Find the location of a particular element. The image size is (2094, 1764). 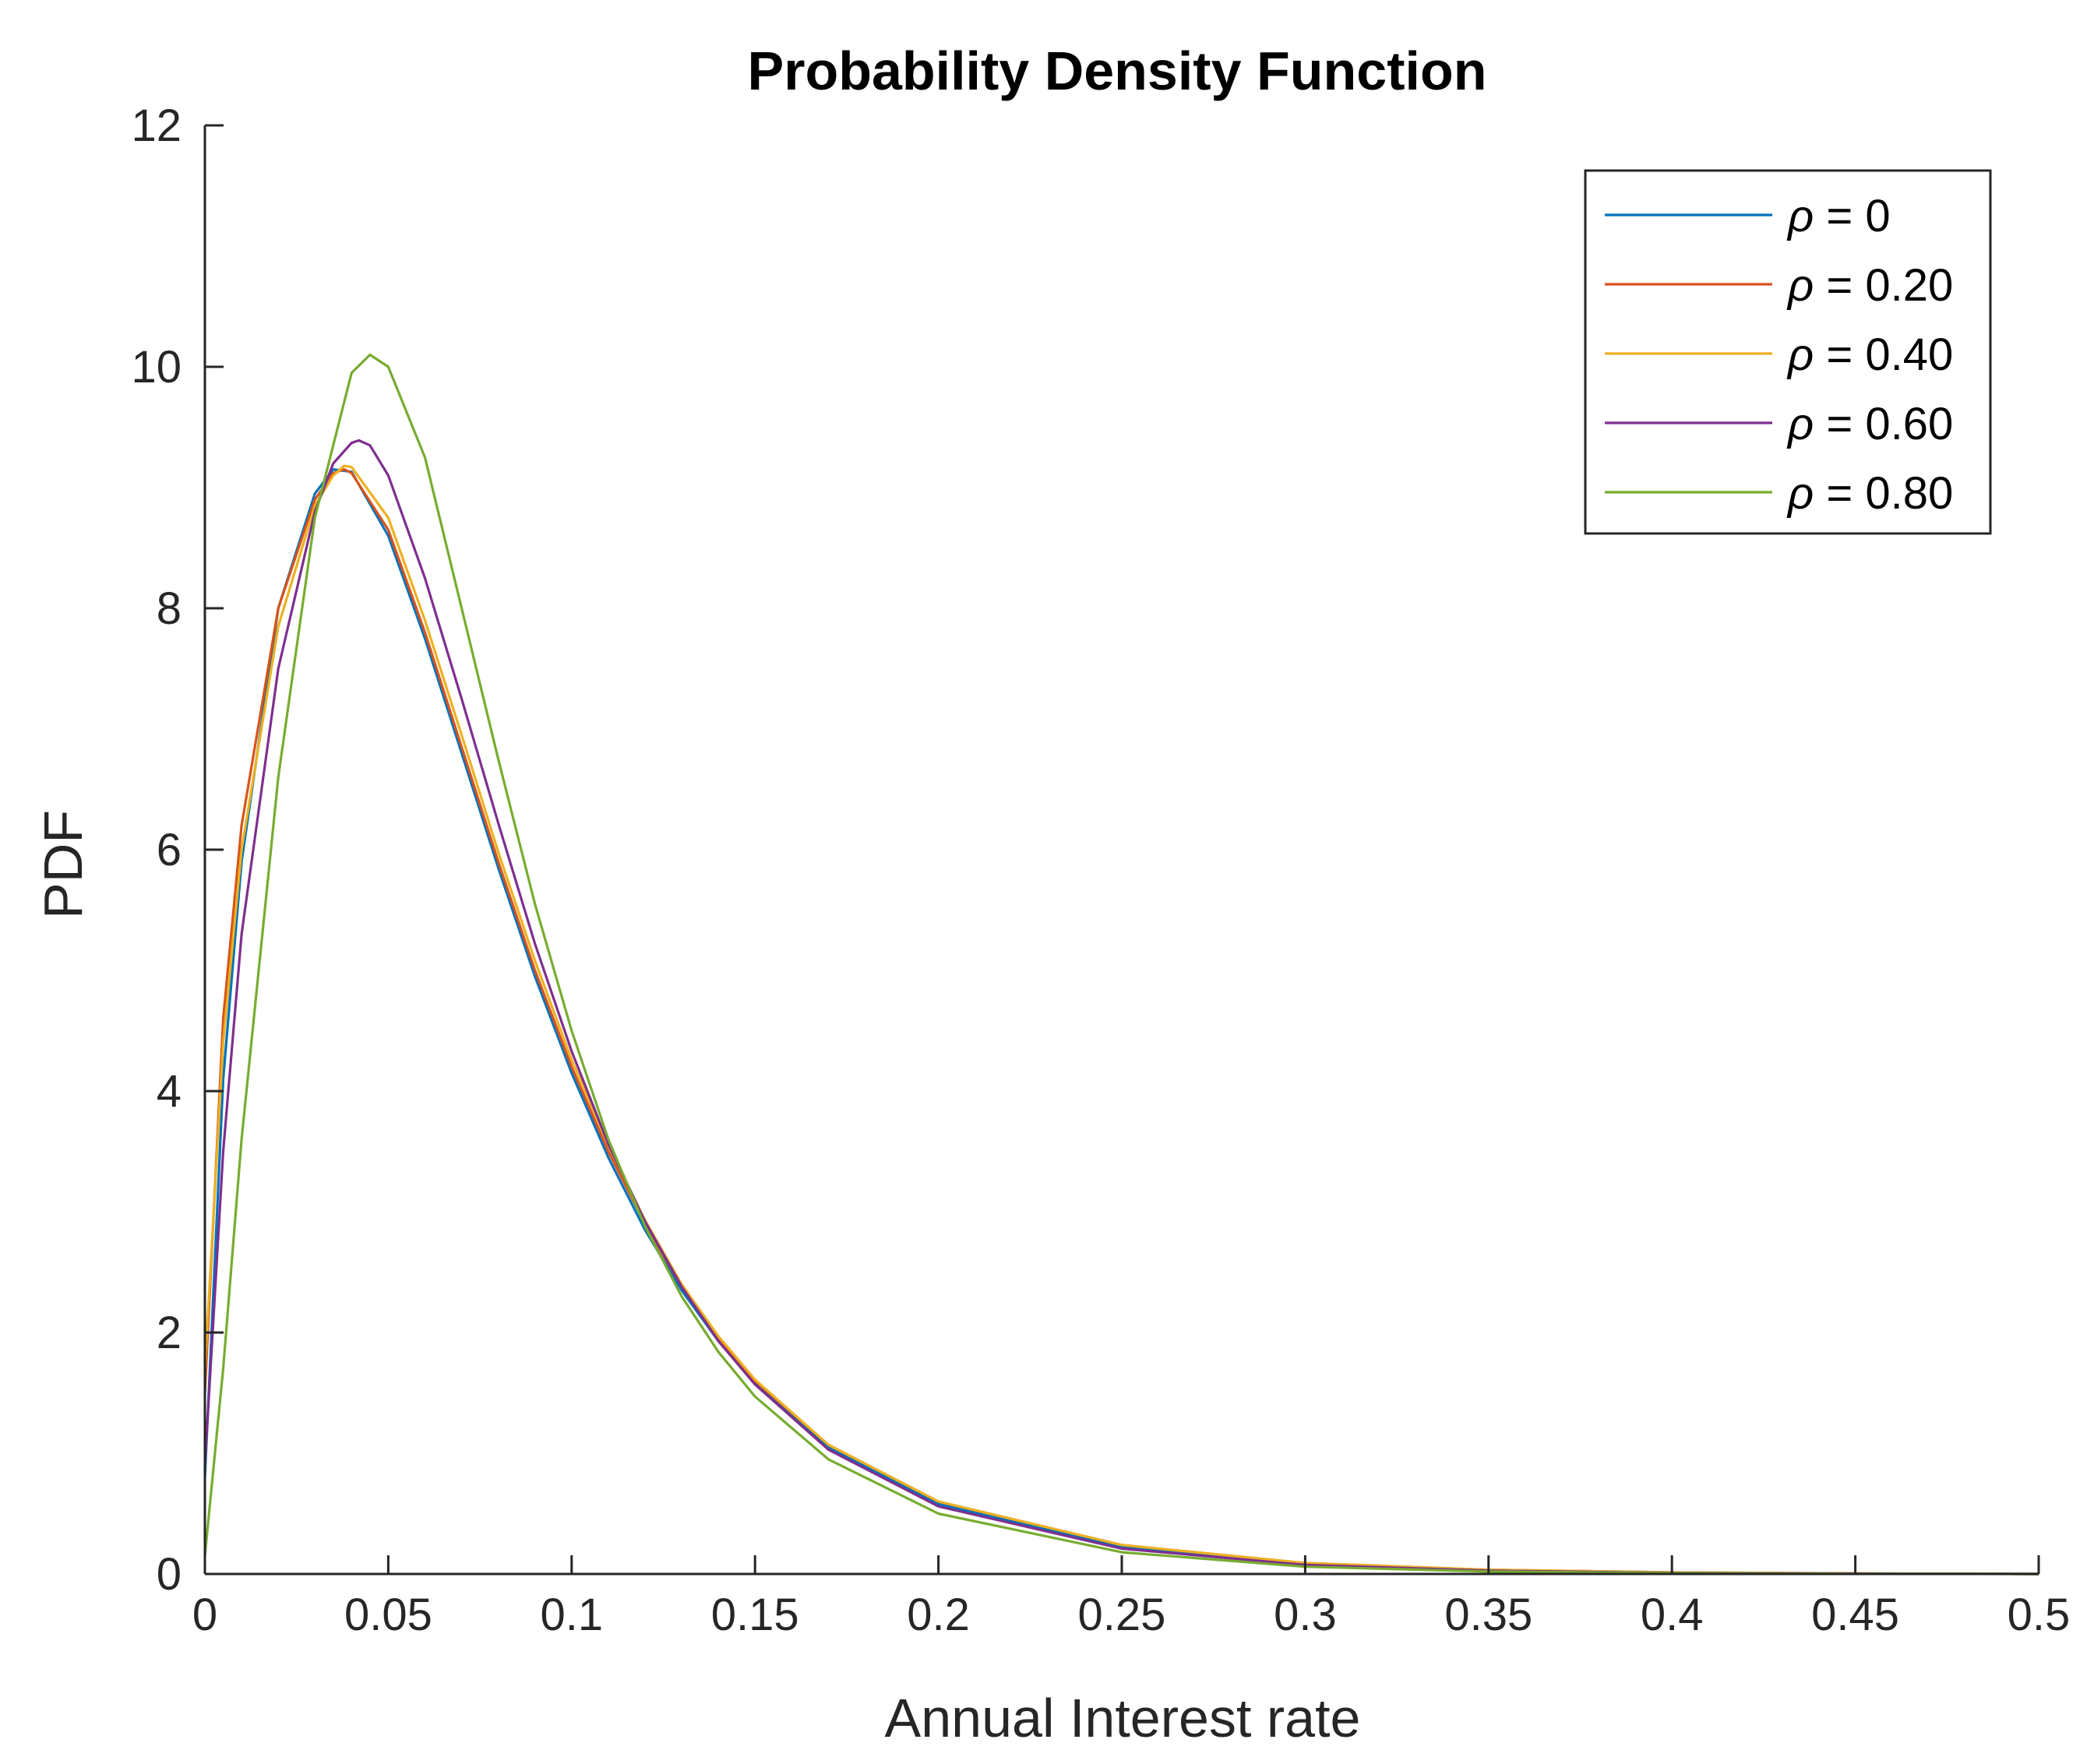

x-tick-label: 0.4 is located at coordinates (1672, 1615).